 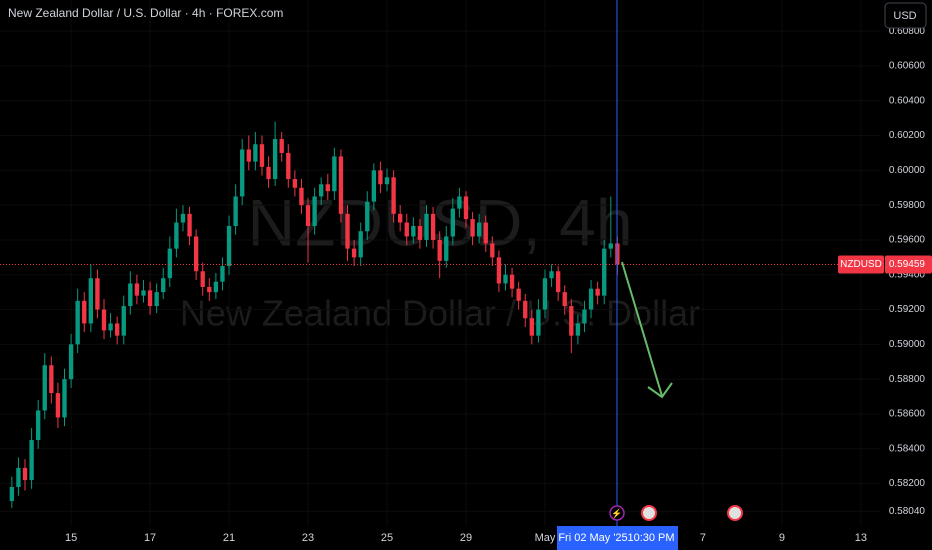 What do you see at coordinates (907, 135) in the screenshot?
I see `y-tick-label: 0.60200` at bounding box center [907, 135].